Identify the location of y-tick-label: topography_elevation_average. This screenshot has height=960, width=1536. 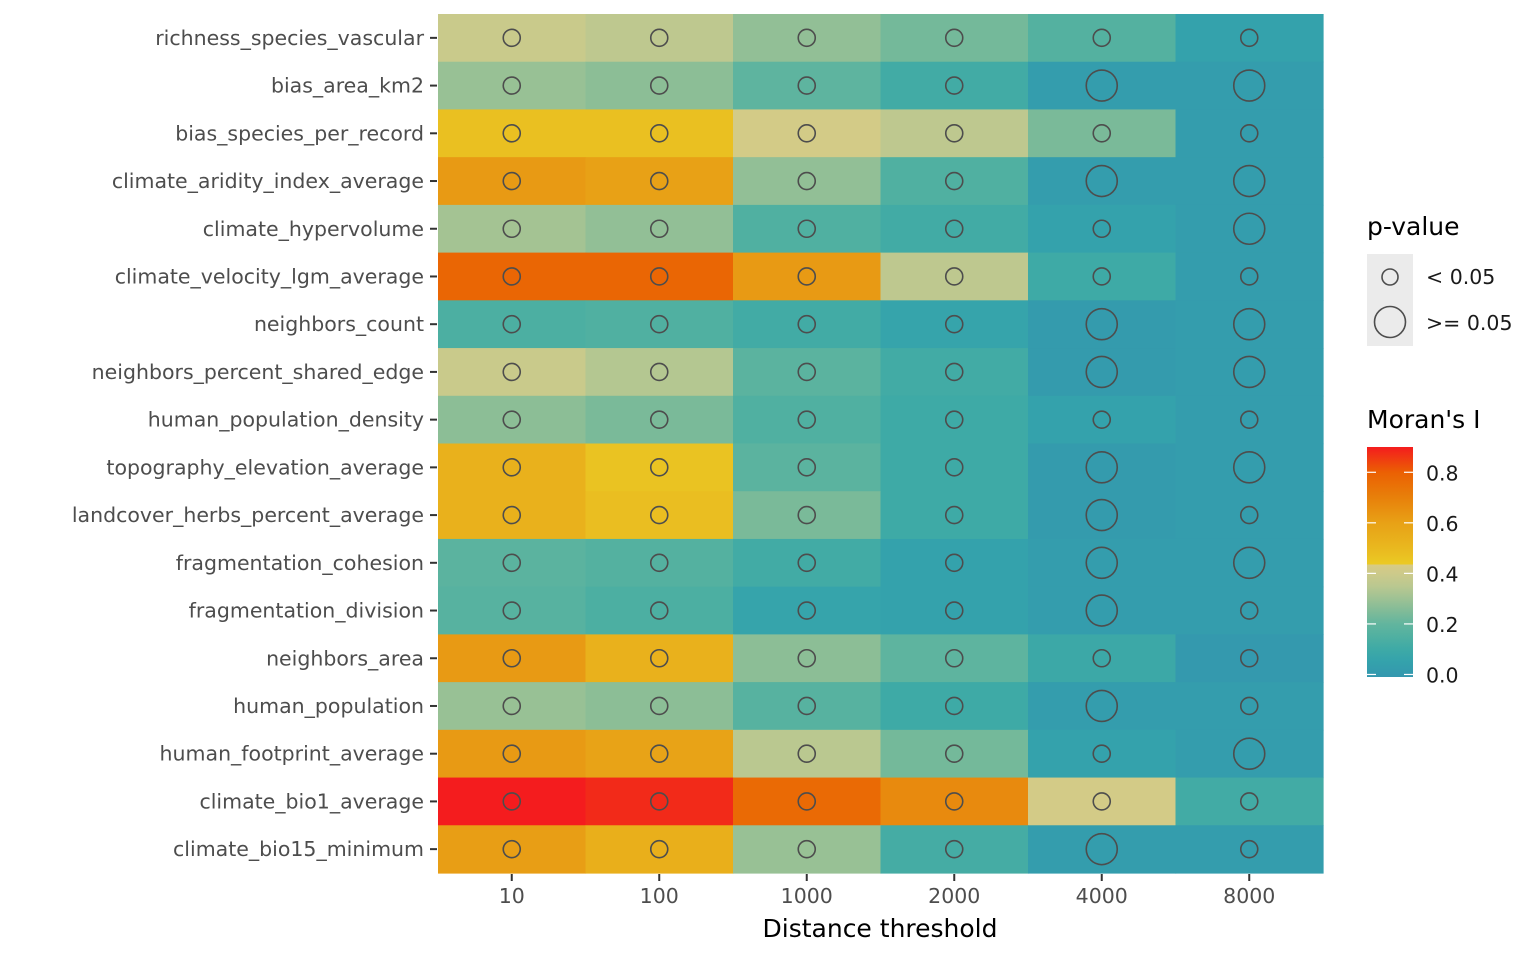
(265, 467).